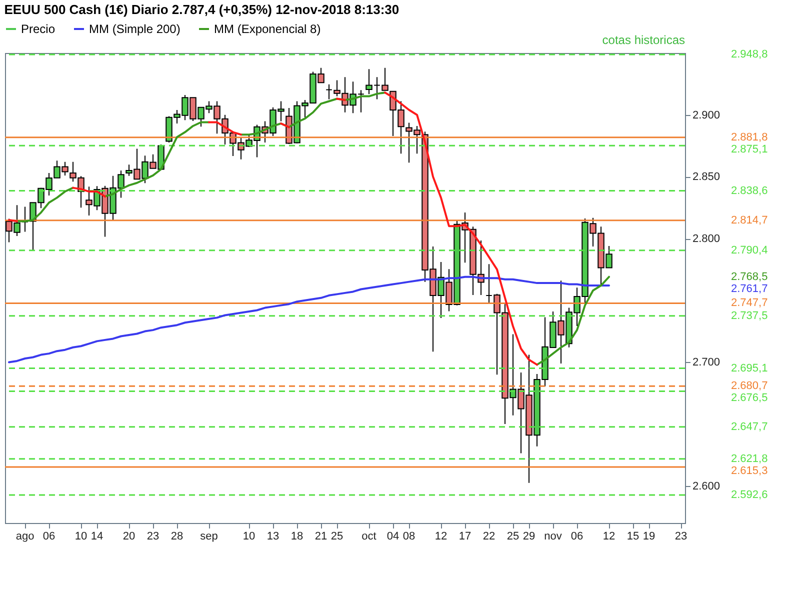 Image resolution: width=800 pixels, height=600 pixels. What do you see at coordinates (749, 288) in the screenshot?
I see `text: 2.761,7` at bounding box center [749, 288].